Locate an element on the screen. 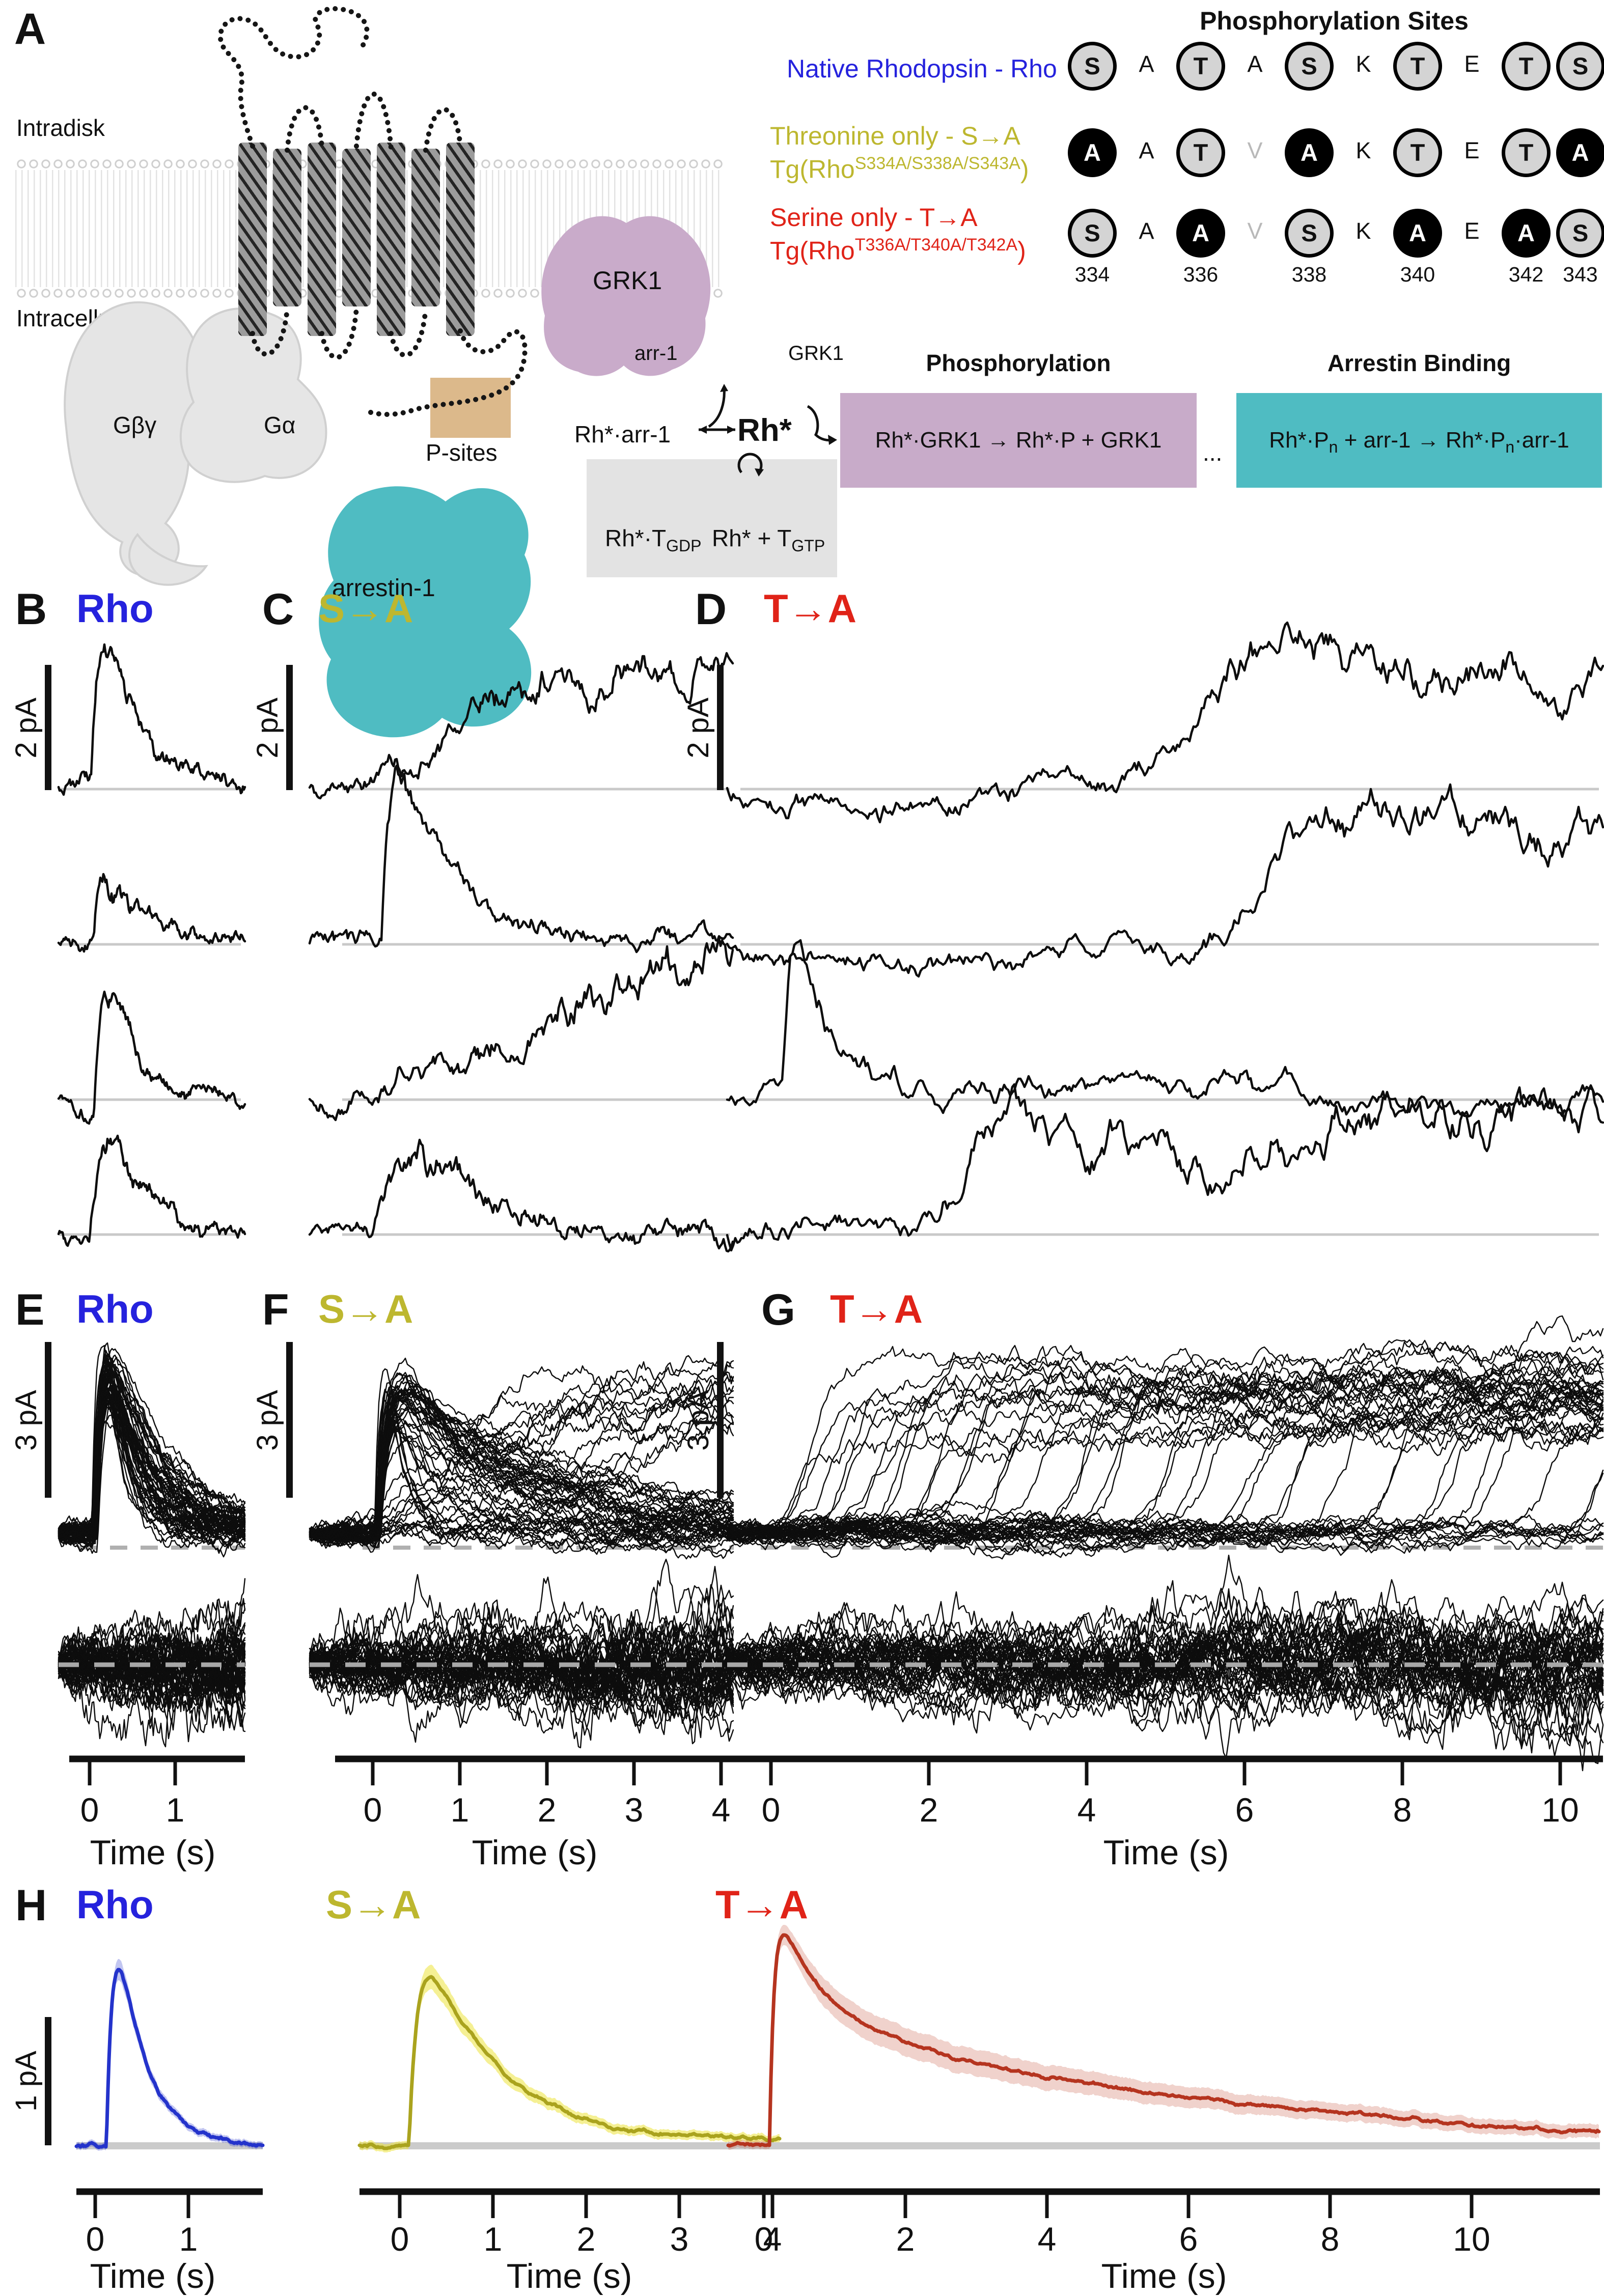 Image resolution: width=1604 pixels, height=2296 pixels. phospho-residue-r1-p2: A is located at coordinates (1146, 64).